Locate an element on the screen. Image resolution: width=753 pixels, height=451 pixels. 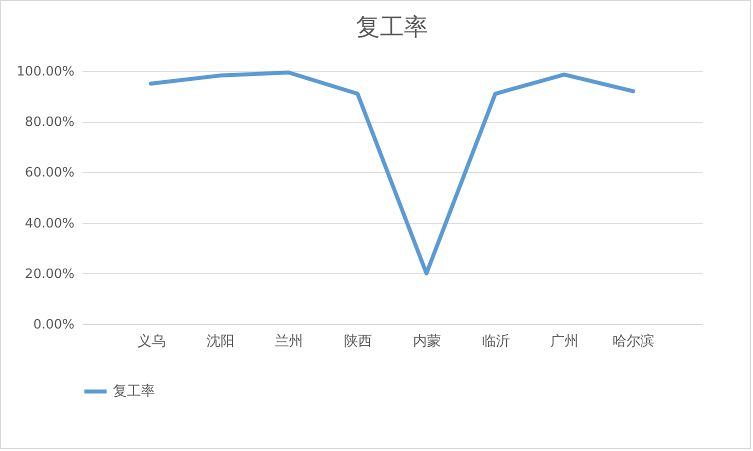
y-tick-label: 40.00% is located at coordinates (49, 224).